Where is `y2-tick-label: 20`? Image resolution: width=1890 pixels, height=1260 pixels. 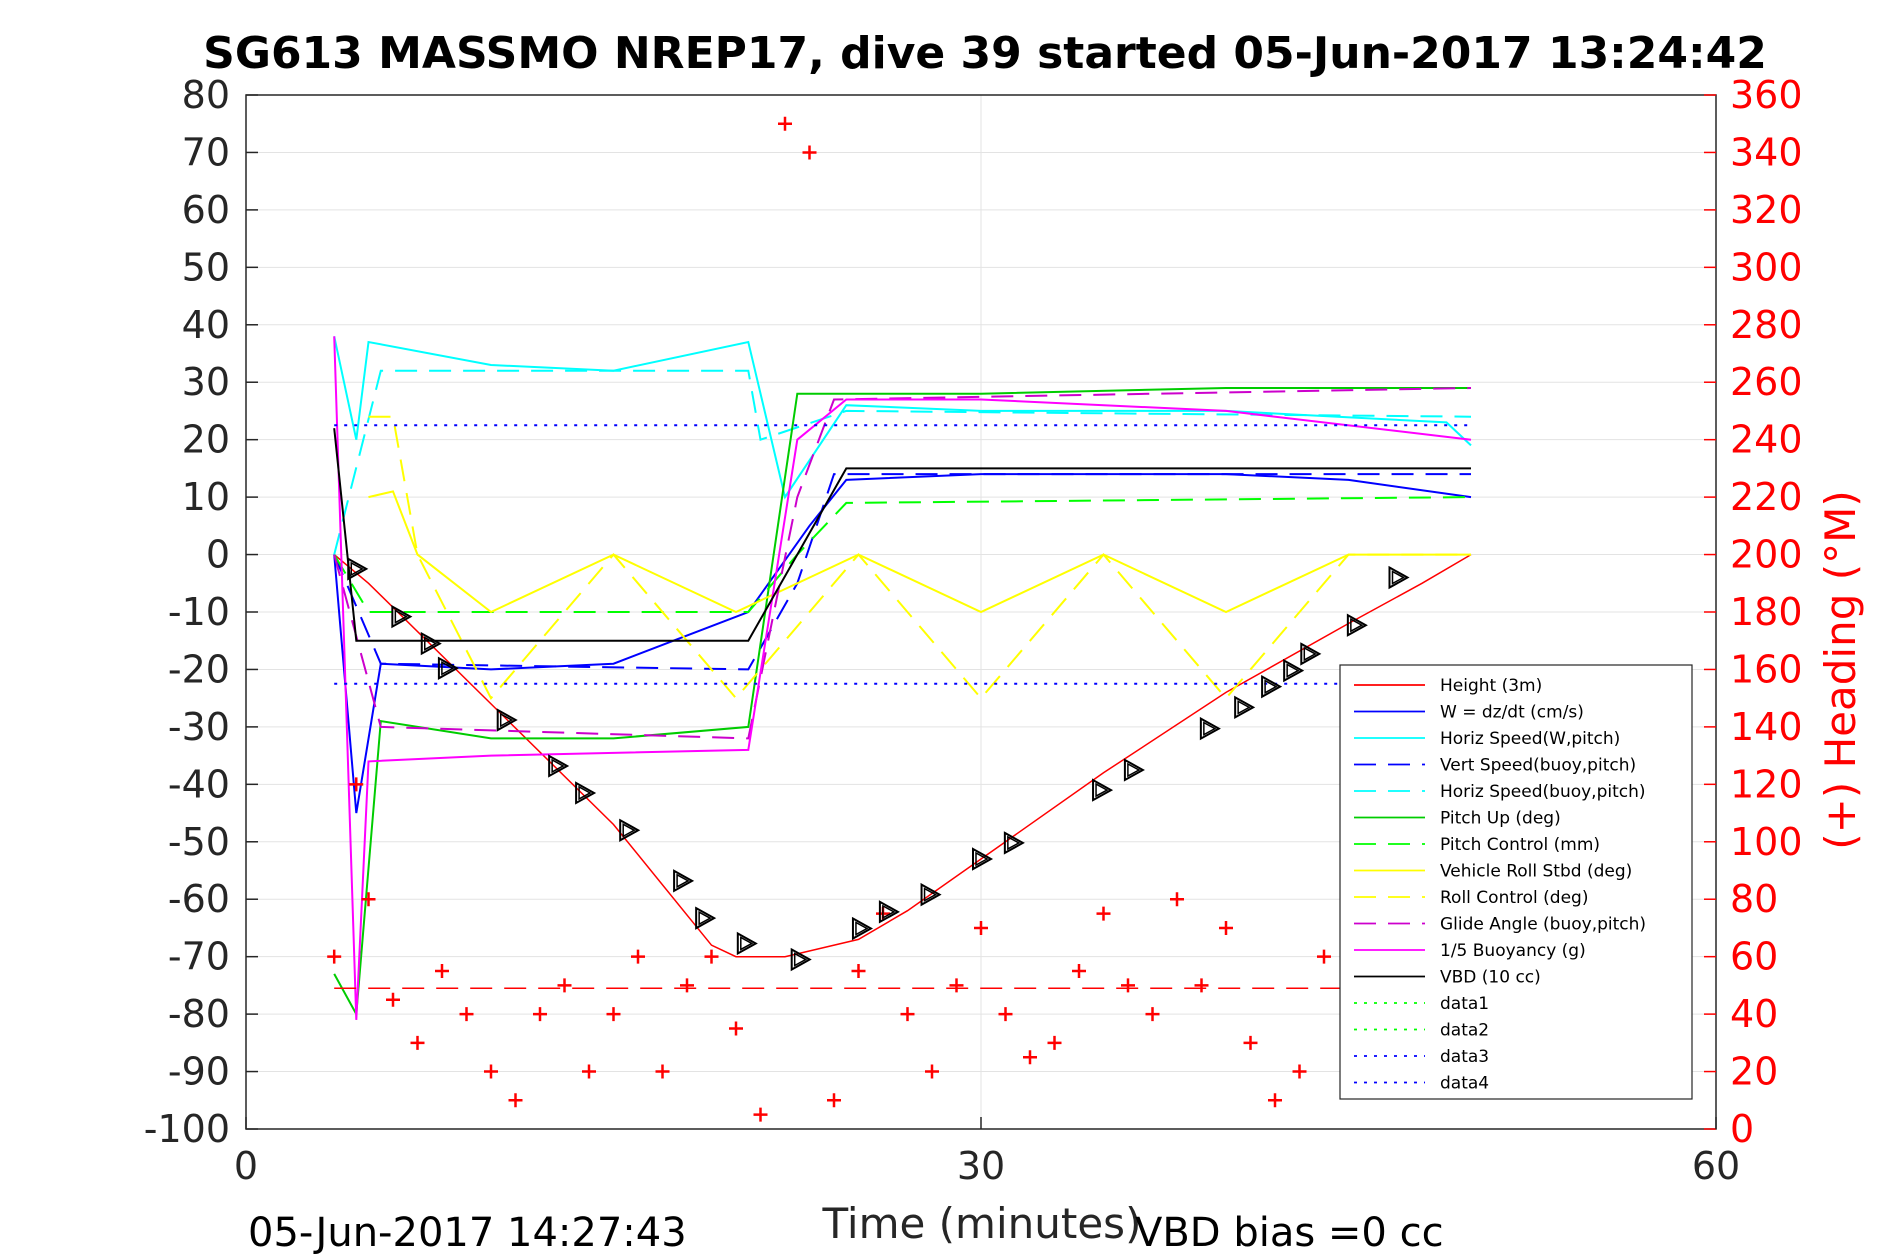
y2-tick-label: 20 is located at coordinates (1754, 1072).